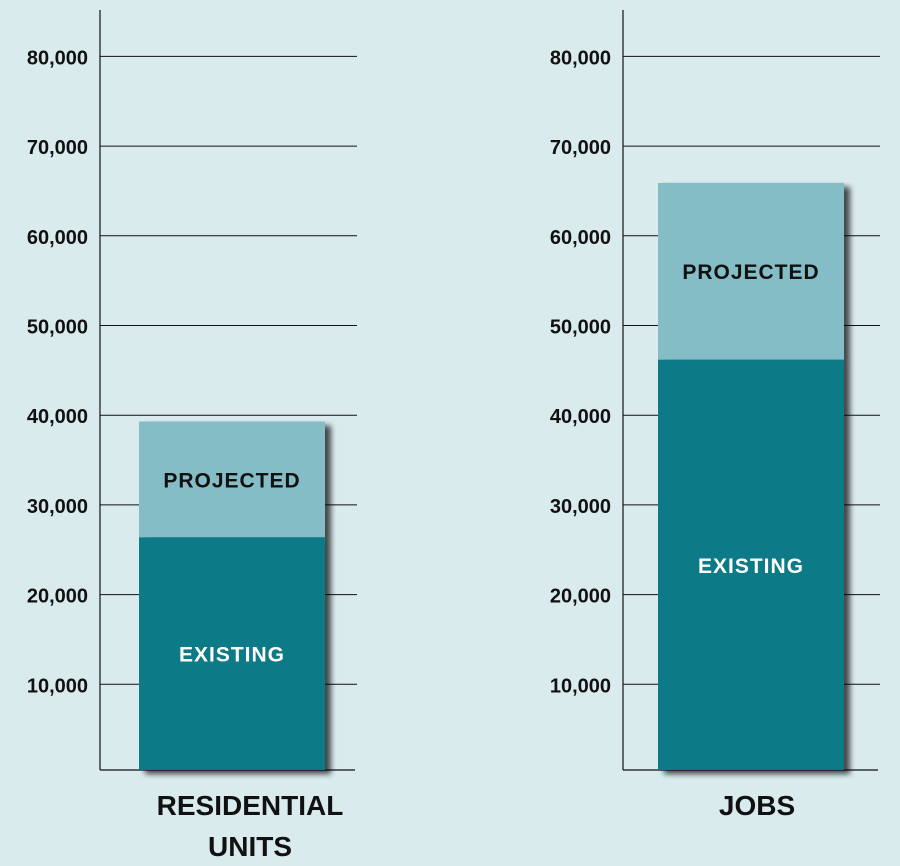 The height and width of the screenshot is (866, 900). I want to click on category-label: JOBS, so click(757, 805).